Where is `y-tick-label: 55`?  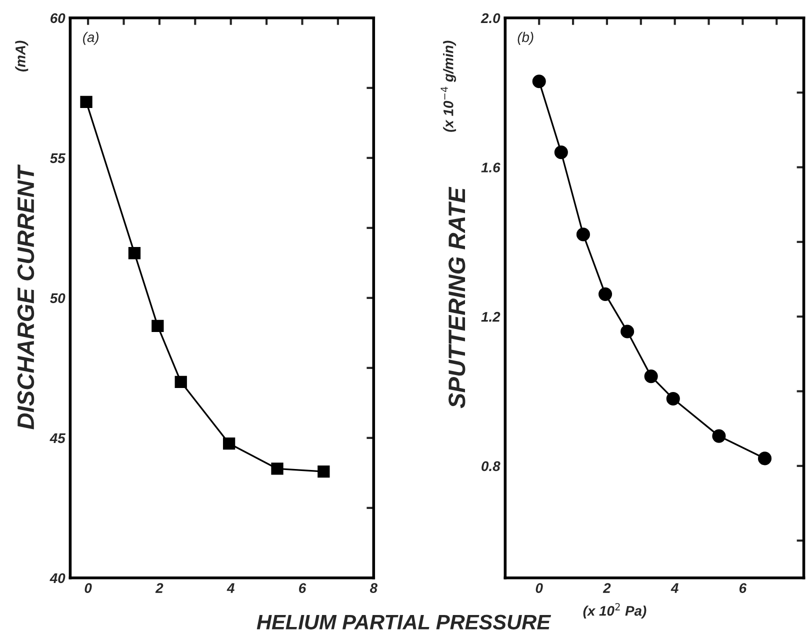
y-tick-label: 55 is located at coordinates (58, 158).